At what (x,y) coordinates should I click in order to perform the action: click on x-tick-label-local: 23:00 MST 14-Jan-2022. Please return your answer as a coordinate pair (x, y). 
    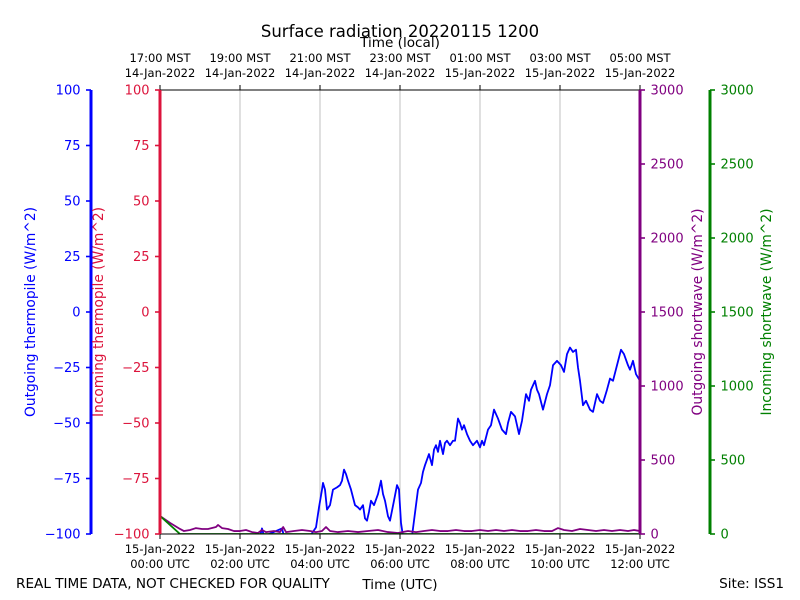
    Looking at the image, I should click on (400, 65).